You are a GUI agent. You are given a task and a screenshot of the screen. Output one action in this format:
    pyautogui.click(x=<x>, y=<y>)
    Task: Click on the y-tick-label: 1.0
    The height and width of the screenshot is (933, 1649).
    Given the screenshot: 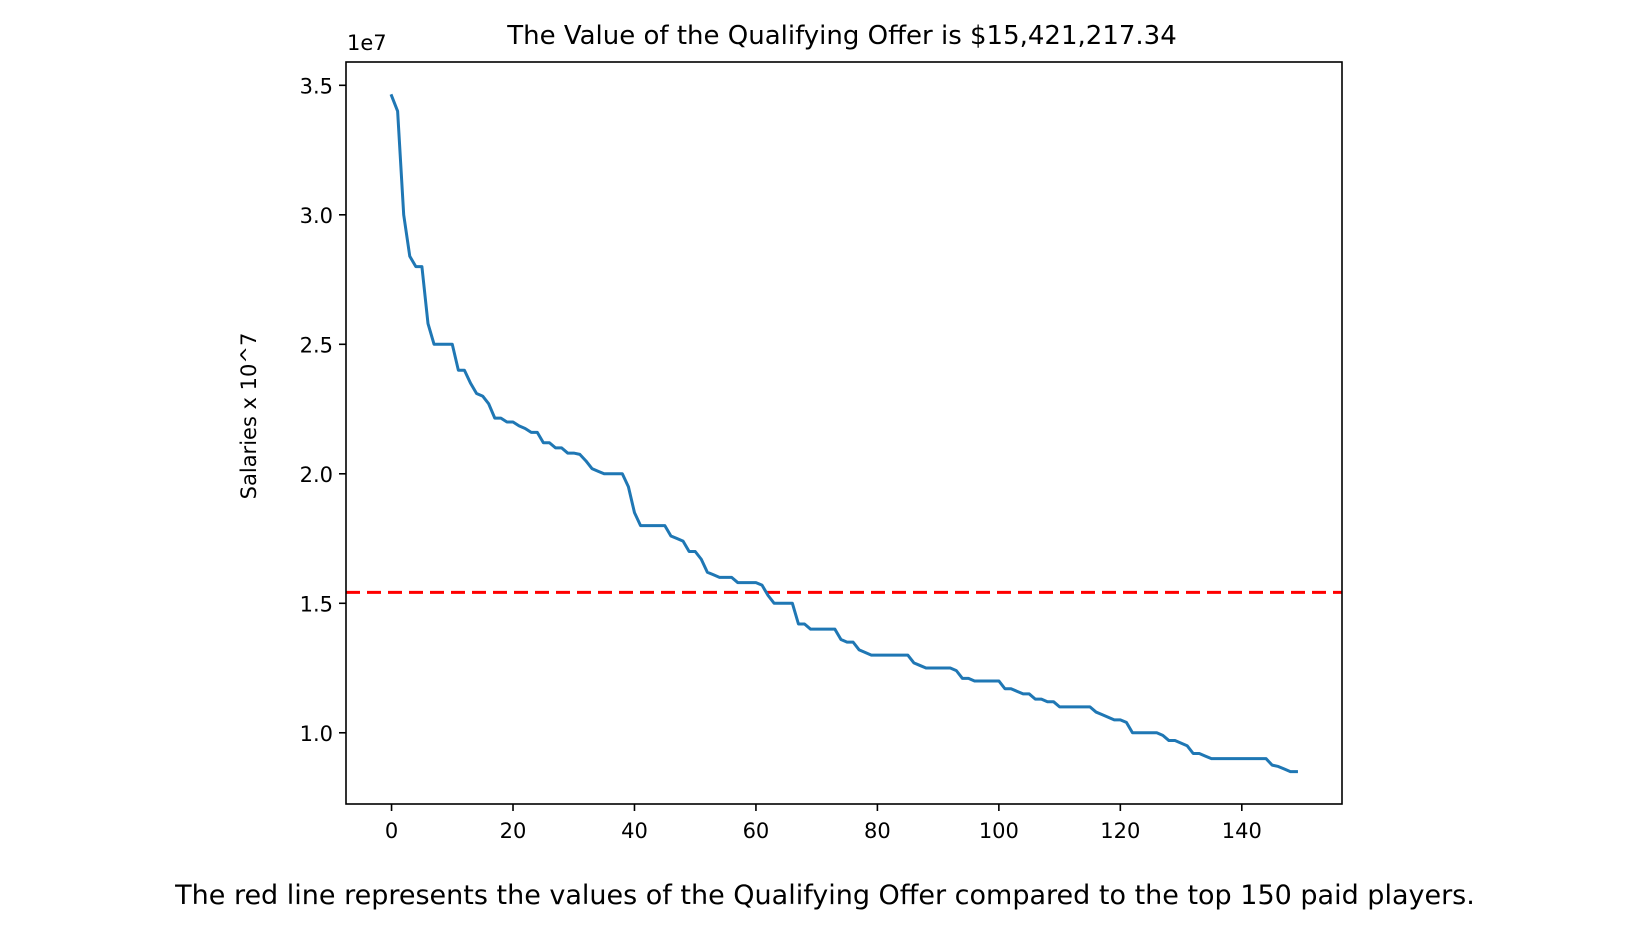 What is the action you would take?
    pyautogui.click(x=316, y=734)
    